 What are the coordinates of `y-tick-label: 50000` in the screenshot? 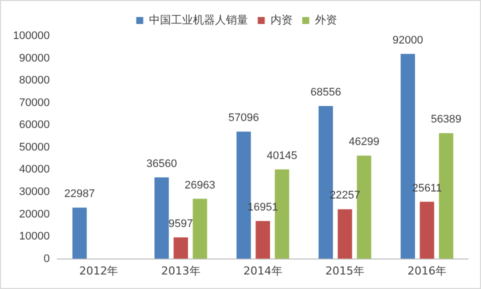 It's located at (34, 147).